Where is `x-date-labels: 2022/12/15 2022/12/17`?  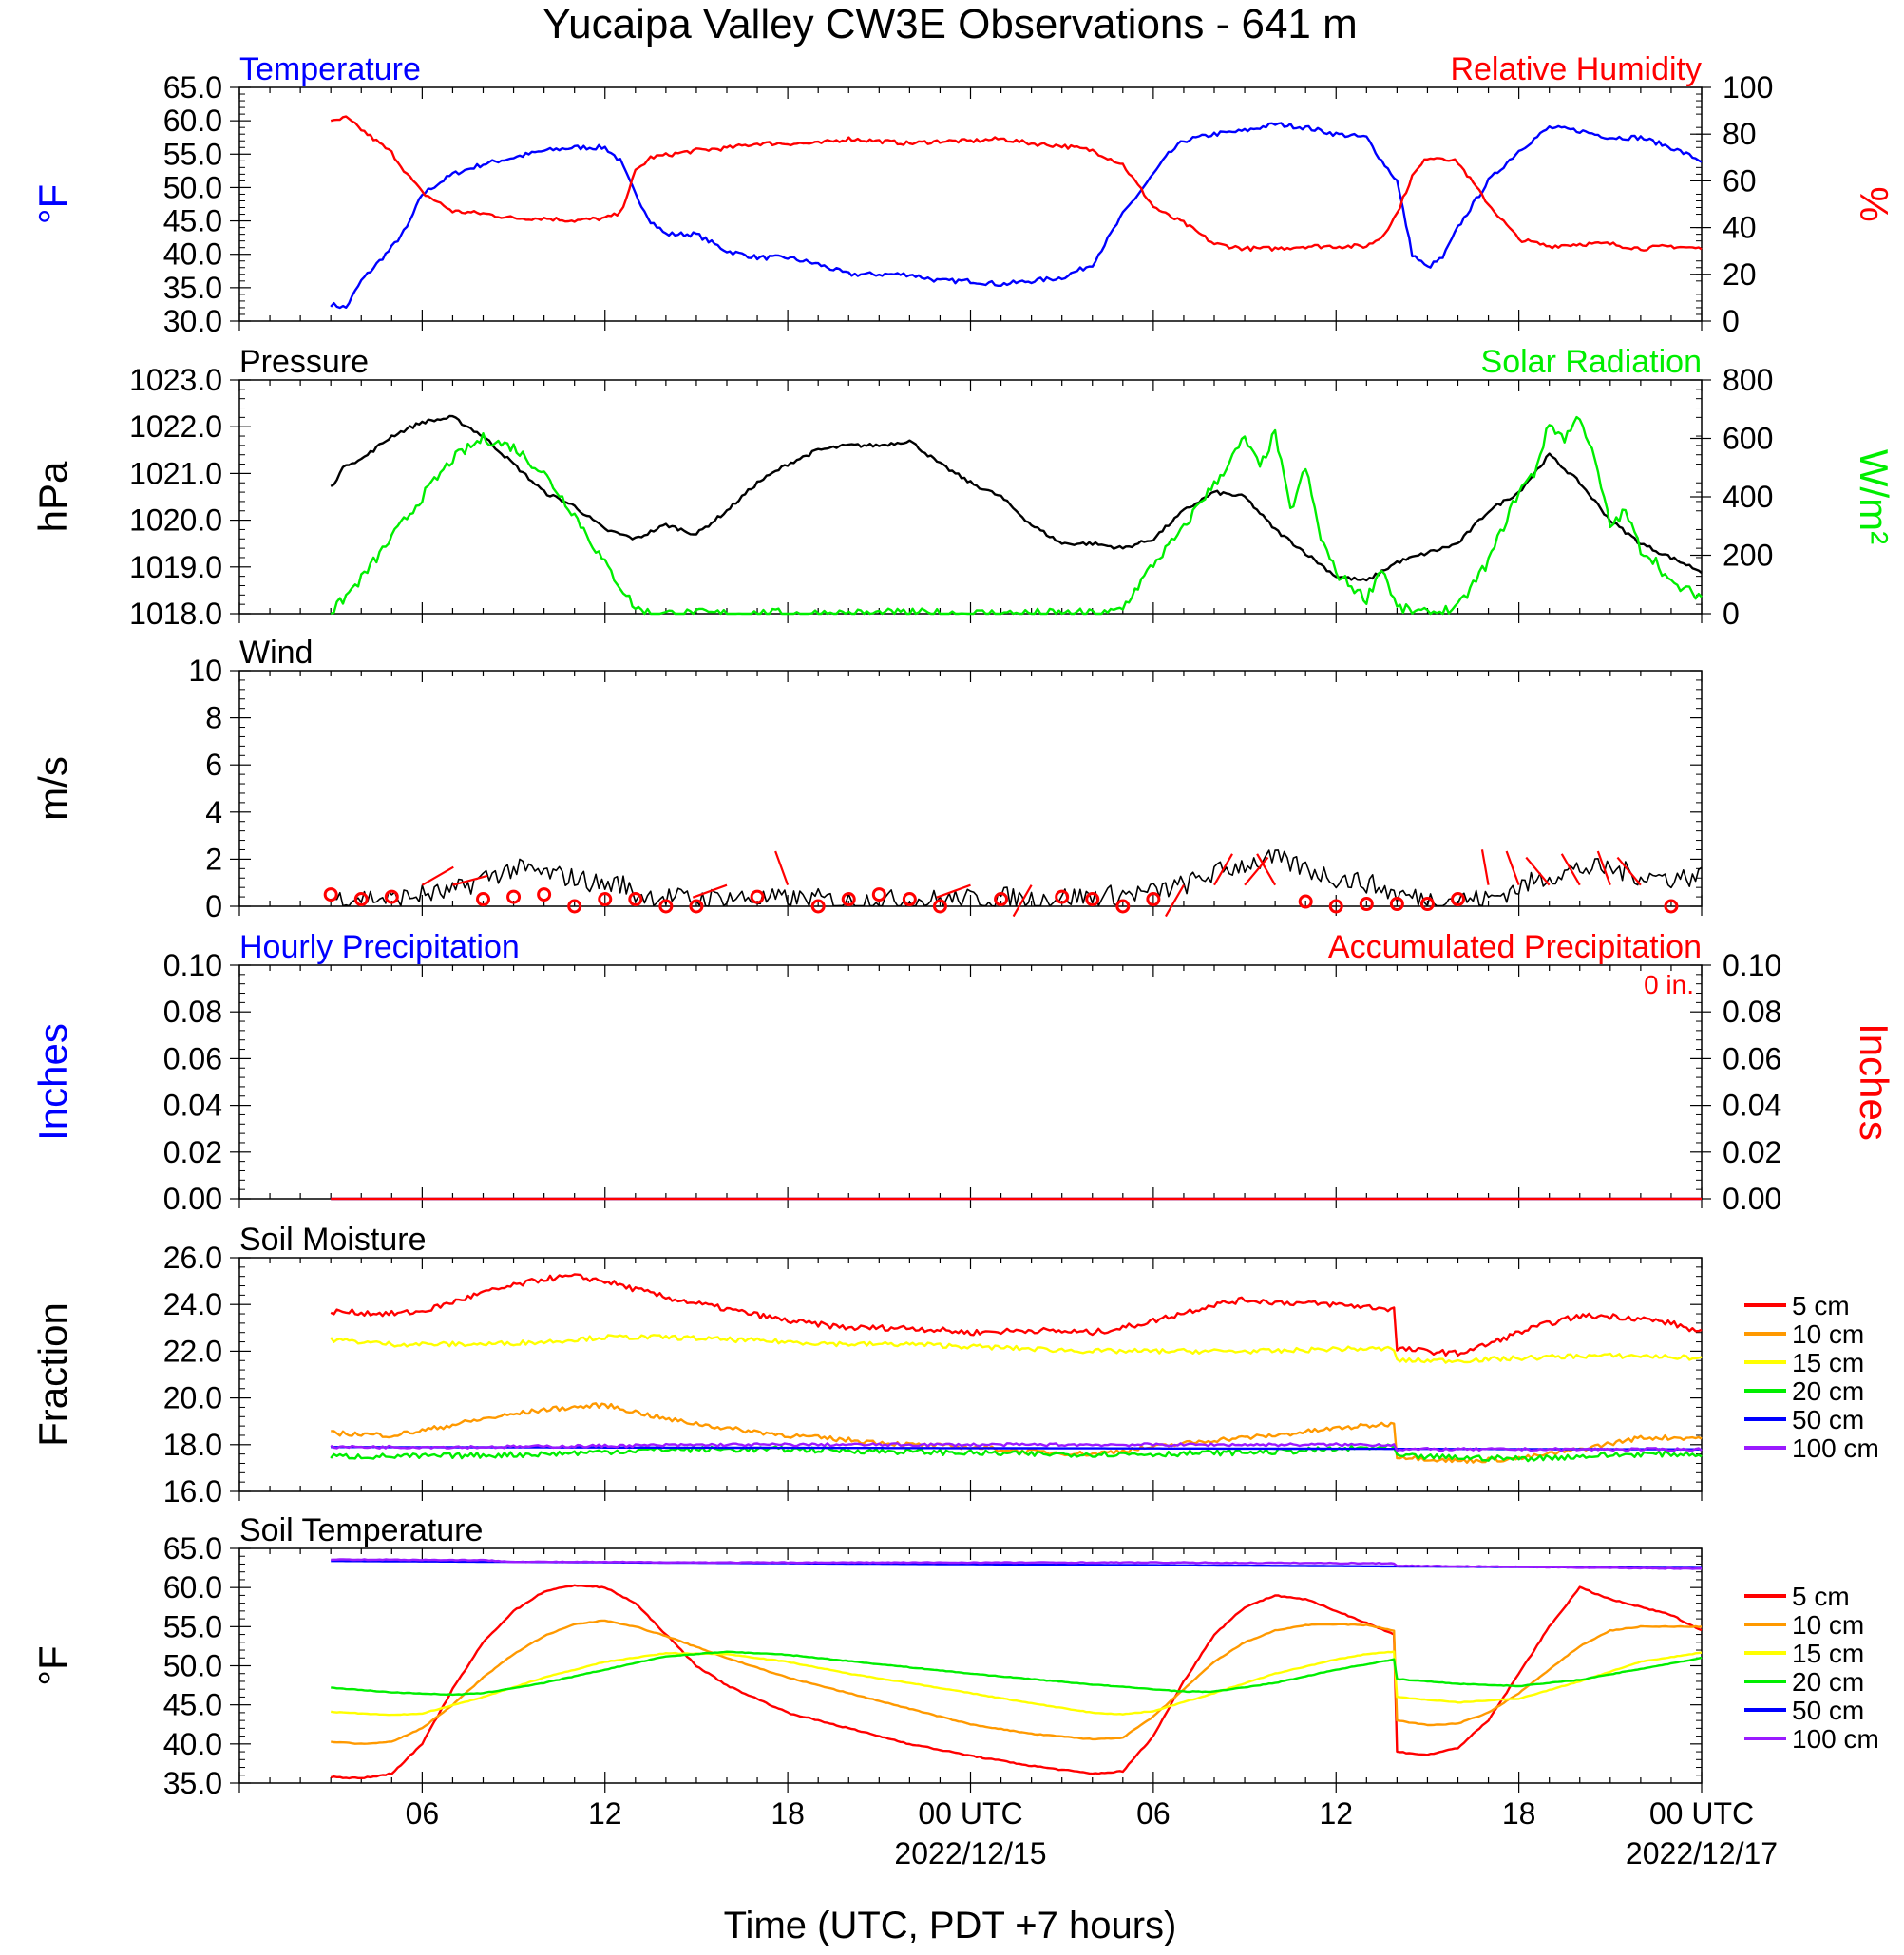
x-date-labels: 2022/12/15 2022/12/17 is located at coordinates (1336, 1853).